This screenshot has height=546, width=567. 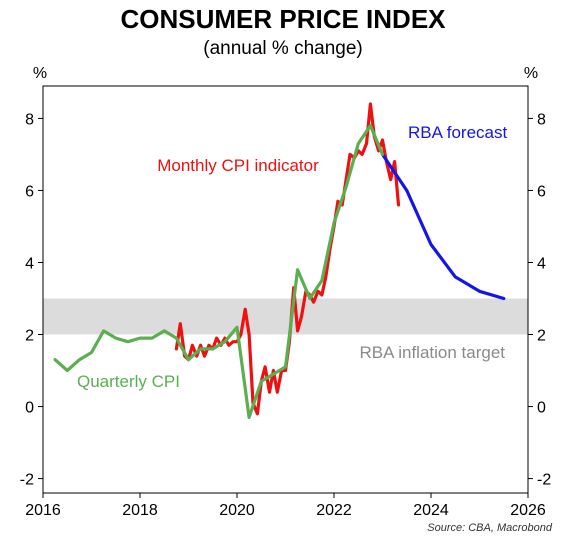 I want to click on right-axis-unit: %, so click(x=531, y=73).